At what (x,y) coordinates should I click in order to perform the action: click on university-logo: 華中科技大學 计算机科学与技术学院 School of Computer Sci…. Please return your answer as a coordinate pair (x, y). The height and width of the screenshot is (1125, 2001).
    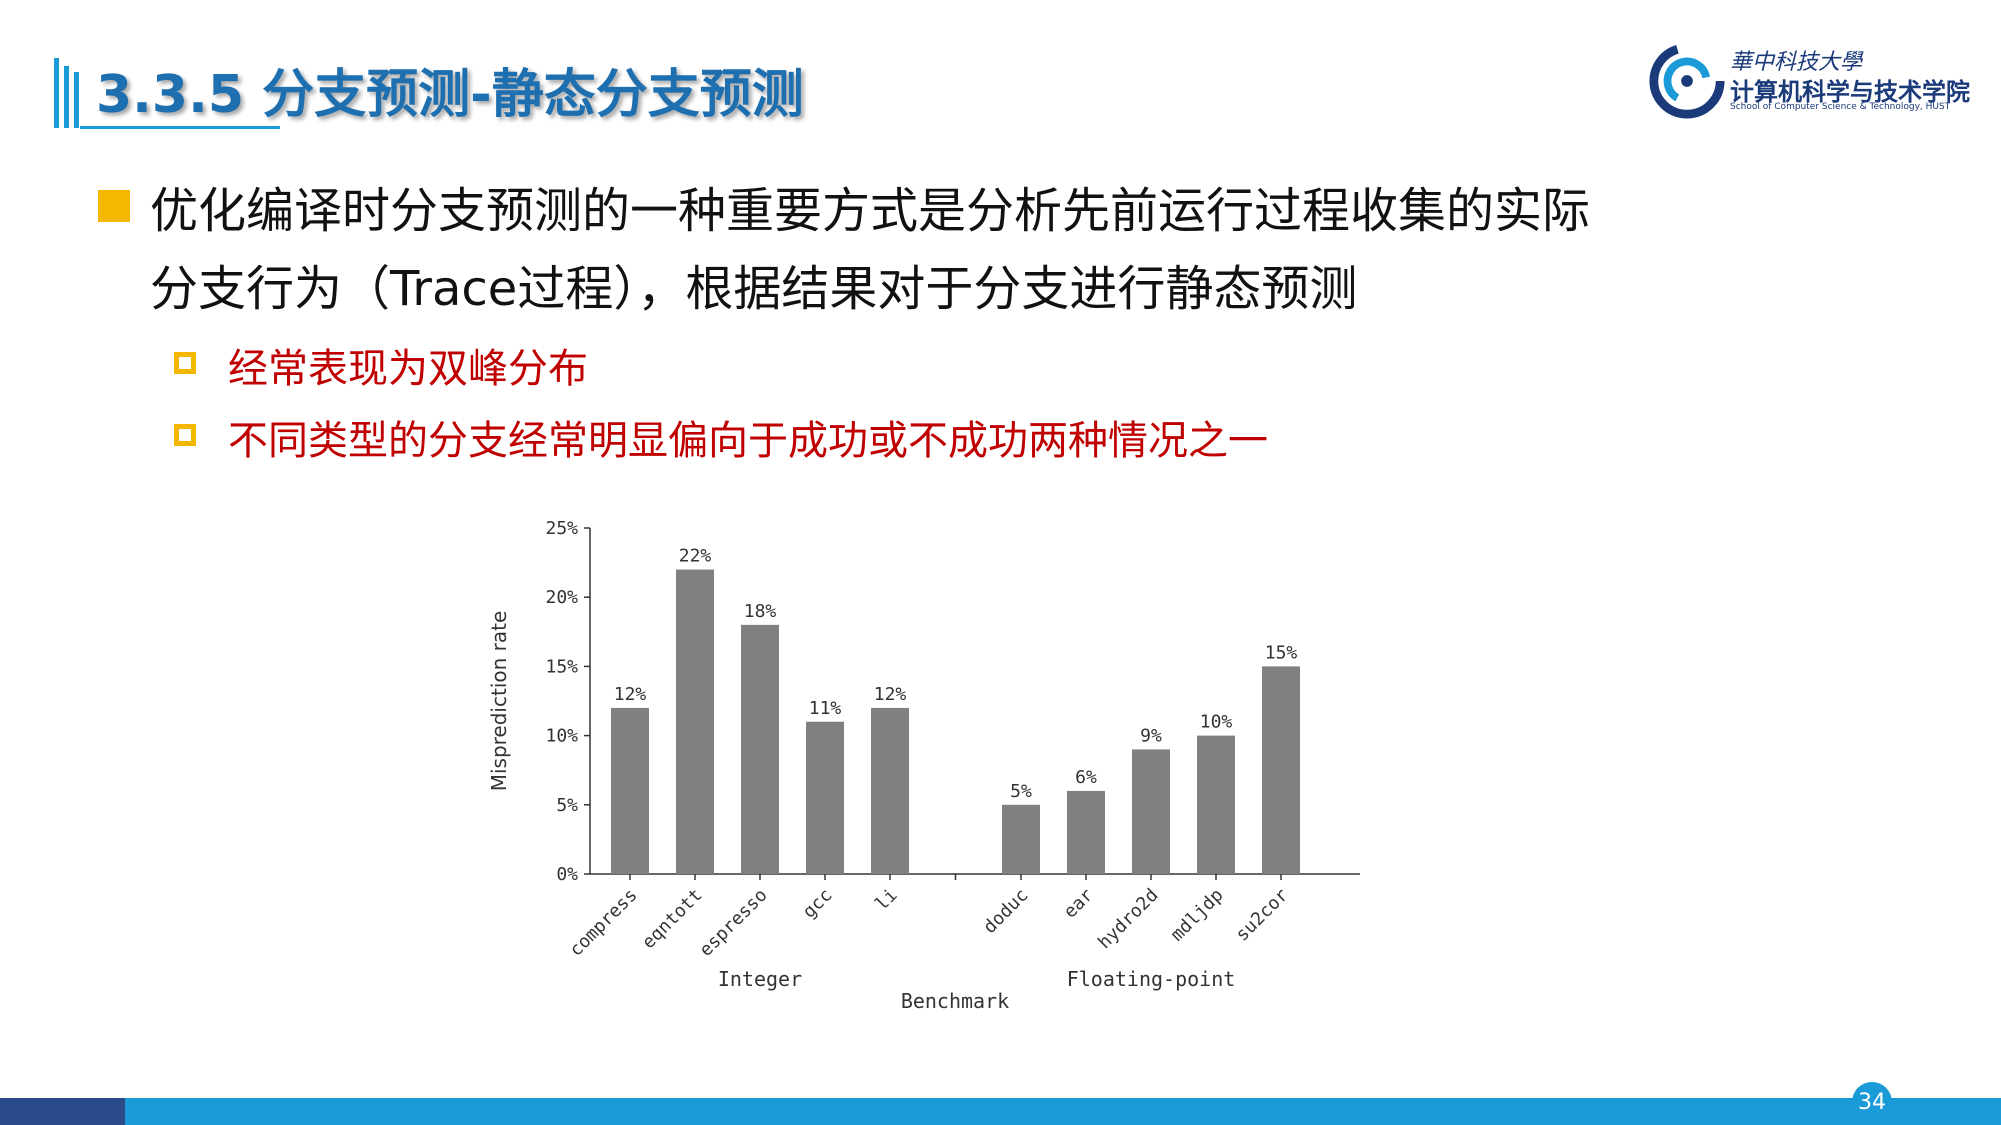
    Looking at the image, I should click on (1809, 80).